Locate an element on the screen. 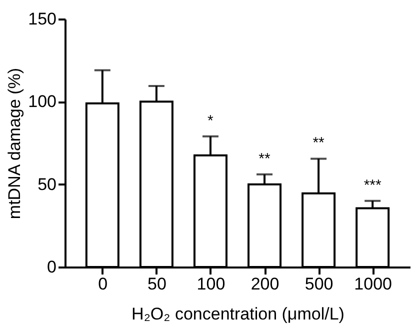 This screenshot has height=327, width=418. x-axis-title: H₂O₂ concentration (μmol/L) is located at coordinates (238, 314).